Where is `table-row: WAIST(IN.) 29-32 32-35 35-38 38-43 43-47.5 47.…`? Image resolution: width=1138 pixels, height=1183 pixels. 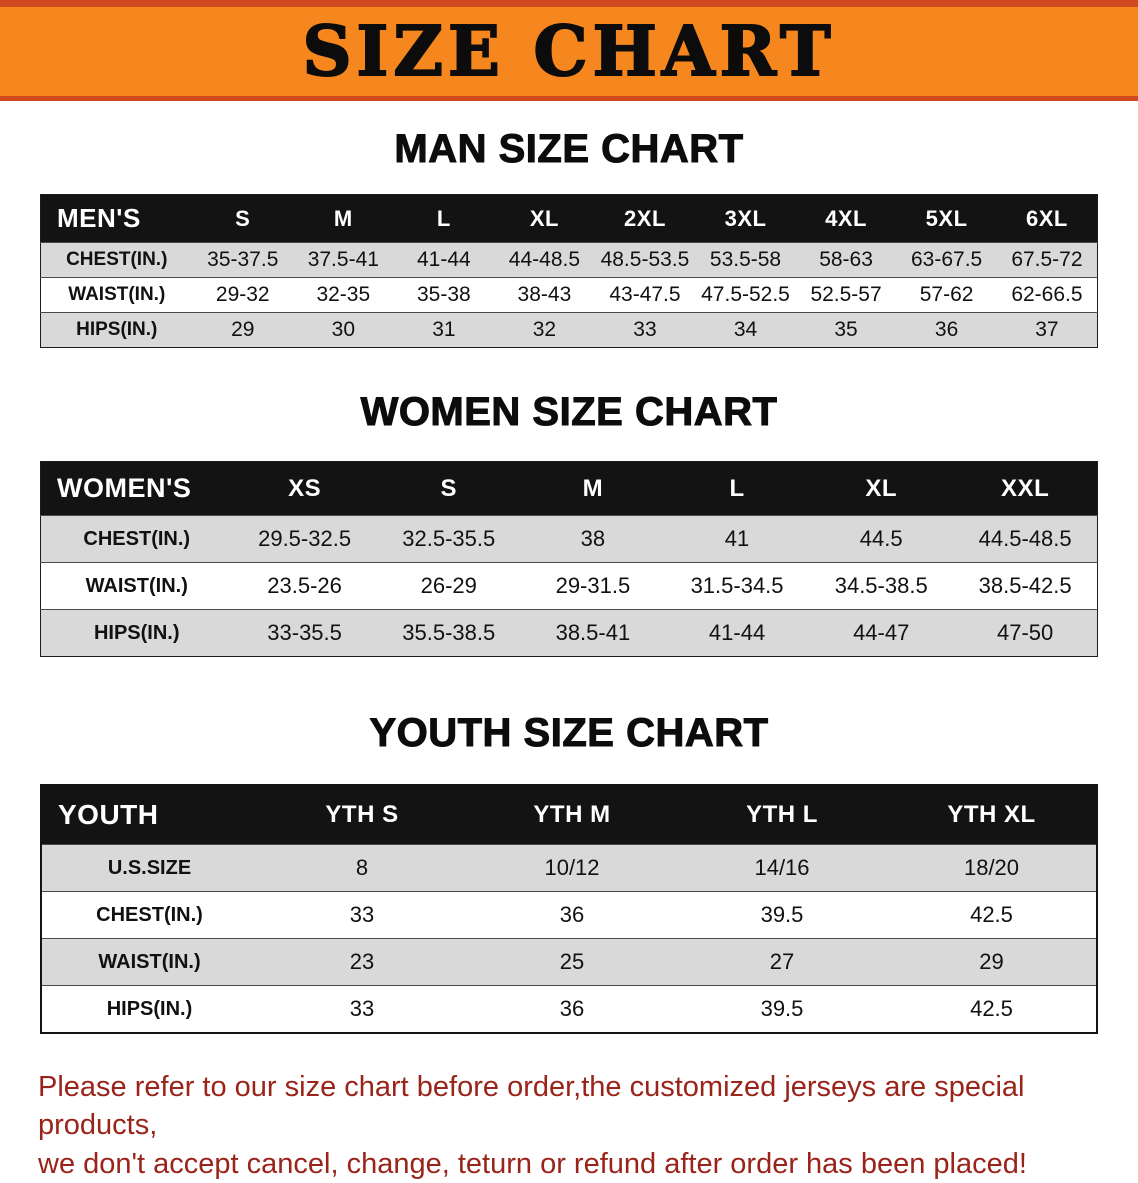
table-row: WAIST(IN.) 29-32 32-35 35-38 38-43 43-47.5 47.… is located at coordinates (569, 295).